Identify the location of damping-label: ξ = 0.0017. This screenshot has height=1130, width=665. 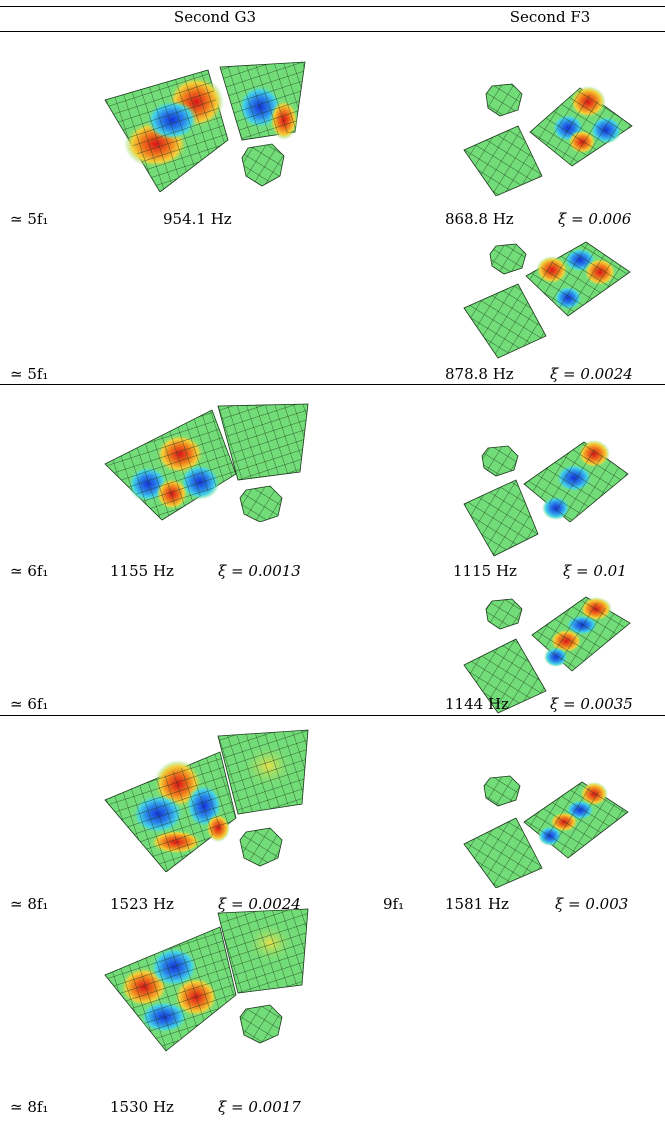
(259, 1107).